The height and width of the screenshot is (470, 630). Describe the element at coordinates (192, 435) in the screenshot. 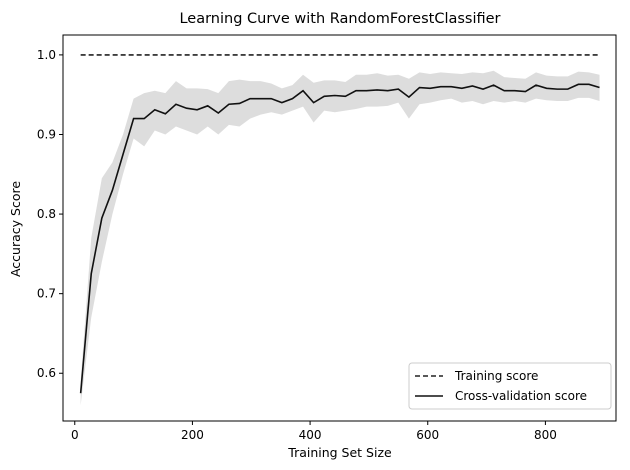

I see `x-tick-label: 200` at that location.